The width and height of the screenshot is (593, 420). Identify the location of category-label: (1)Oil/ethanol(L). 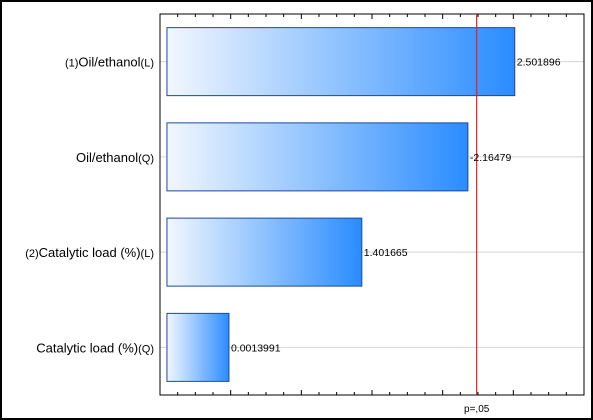
(109, 62).